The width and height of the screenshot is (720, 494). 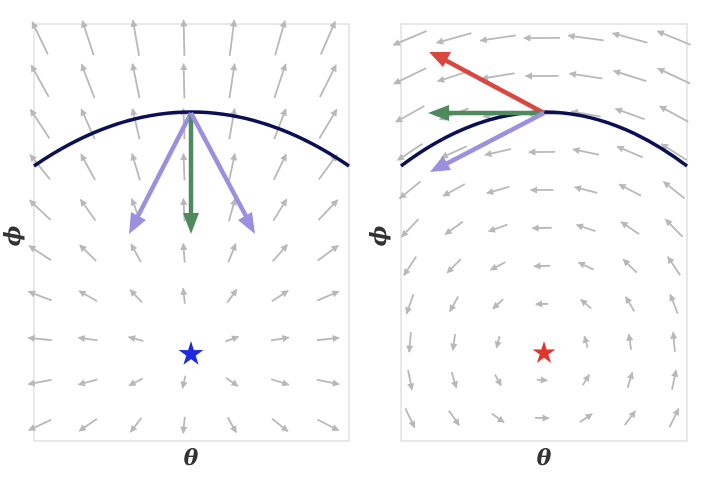 I want to click on right-highlight-arrows, so click(x=487, y=112).